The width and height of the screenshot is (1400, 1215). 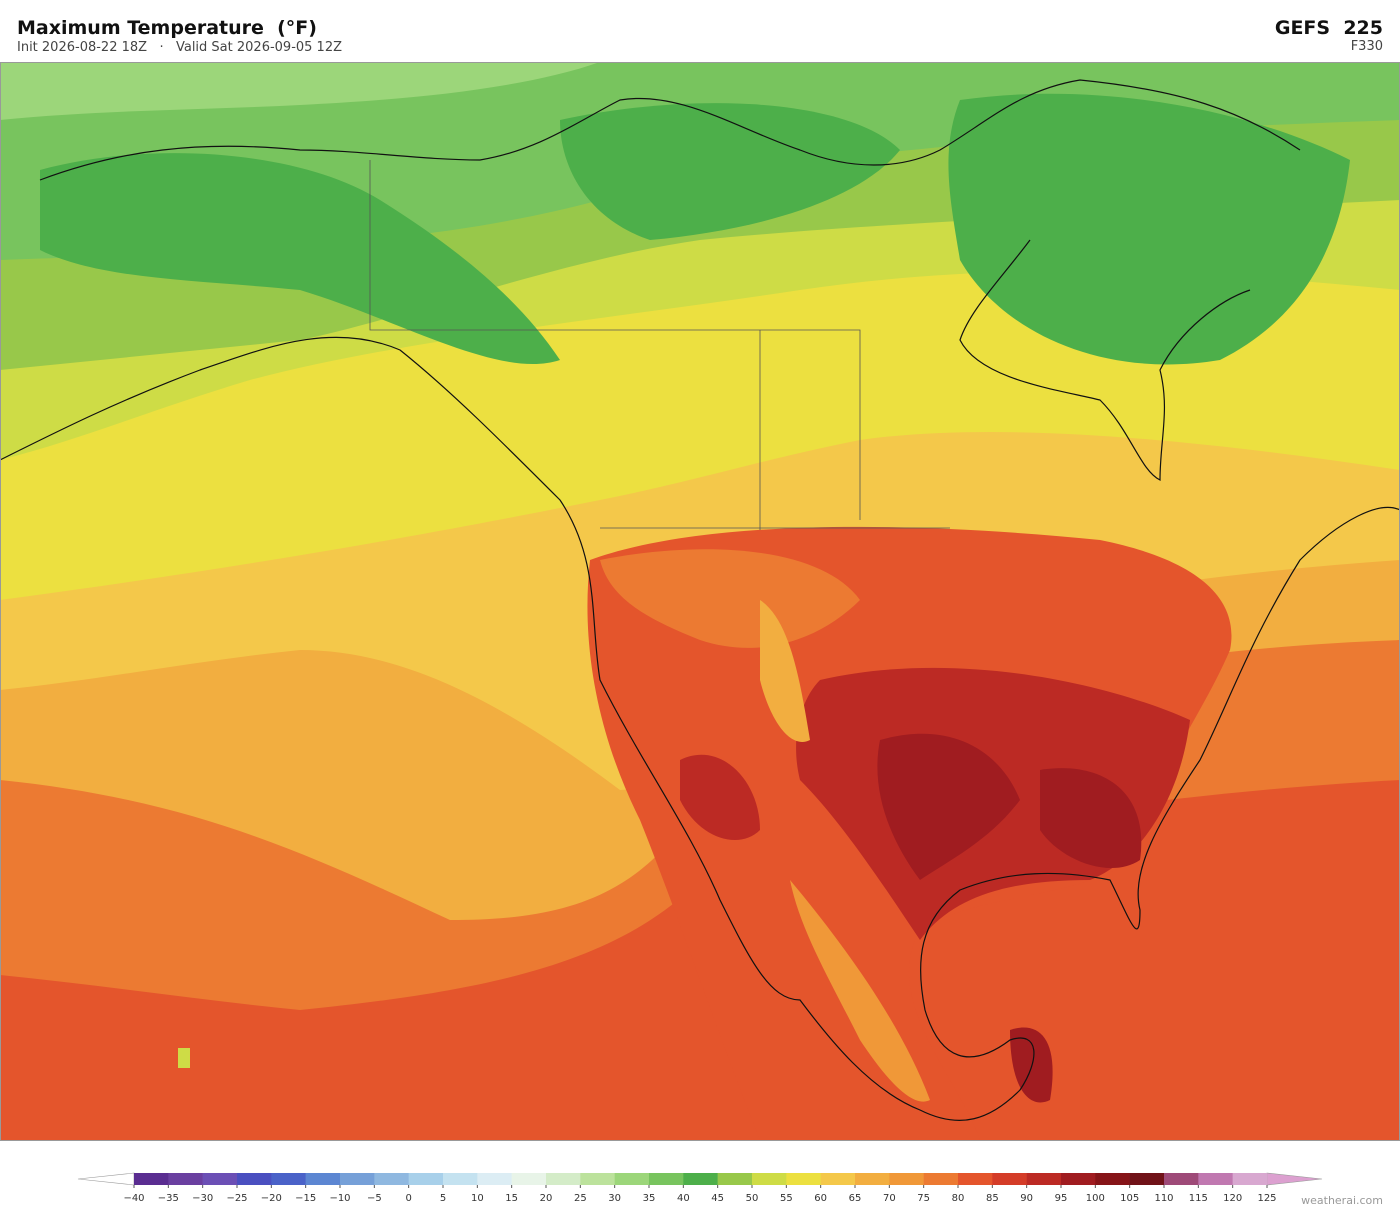 I want to click on colorbar-tick-label: 55, so click(x=786, y=1198).